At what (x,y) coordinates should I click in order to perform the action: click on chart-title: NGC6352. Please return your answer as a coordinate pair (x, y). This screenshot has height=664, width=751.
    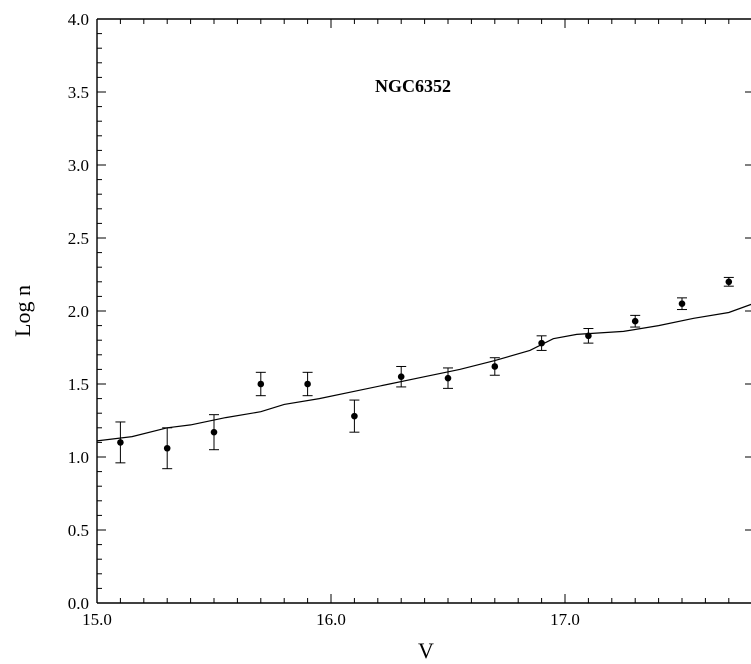
    Looking at the image, I should click on (413, 86).